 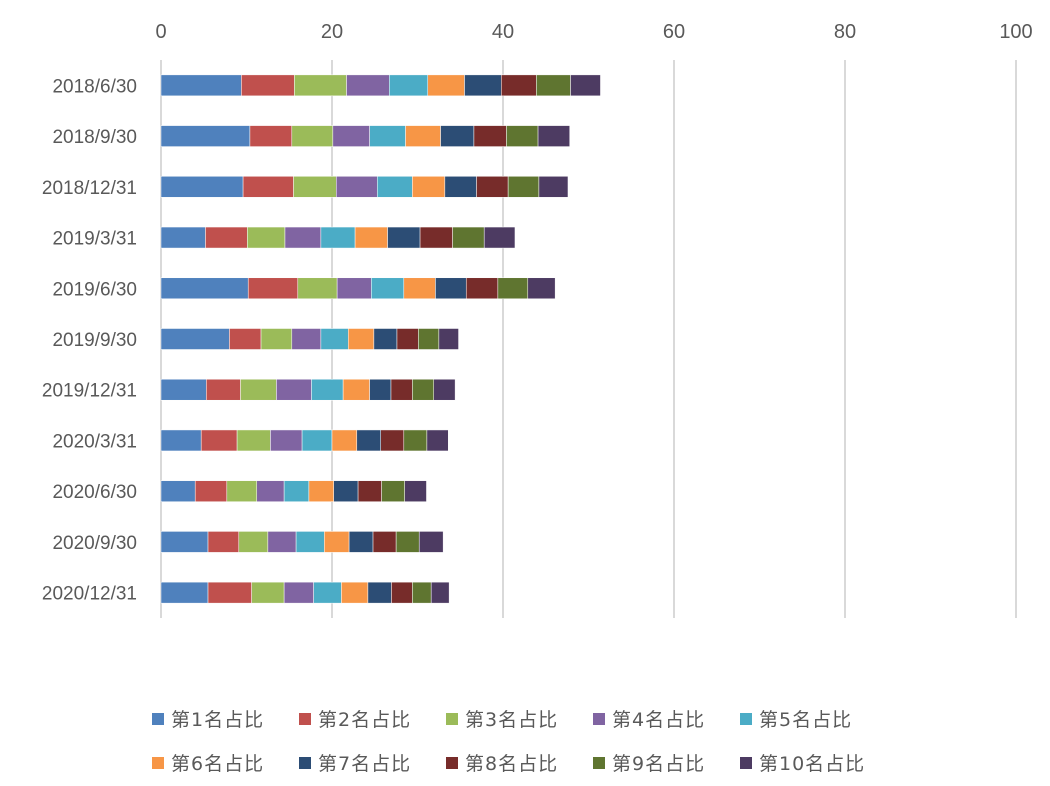 What do you see at coordinates (89, 188) in the screenshot?
I see `category-label: 2018/12/31` at bounding box center [89, 188].